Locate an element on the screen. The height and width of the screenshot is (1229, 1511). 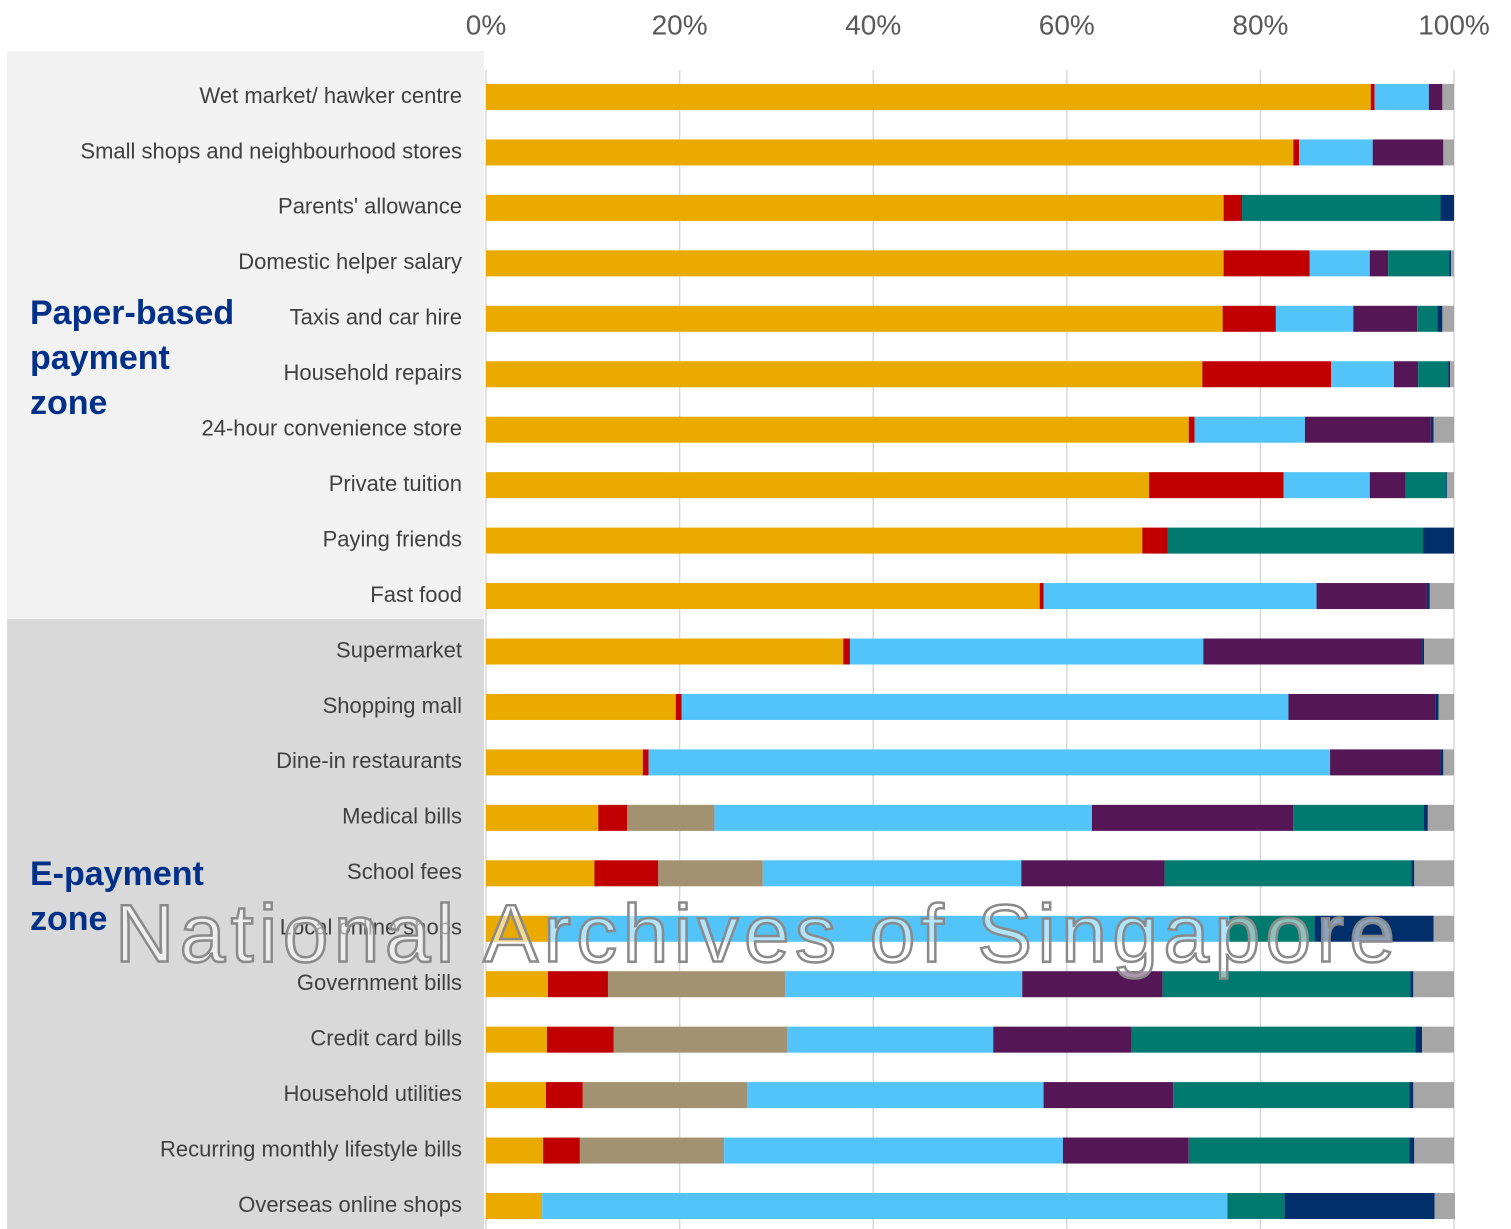
category-label: Taxis and car hire is located at coordinates (376, 317).